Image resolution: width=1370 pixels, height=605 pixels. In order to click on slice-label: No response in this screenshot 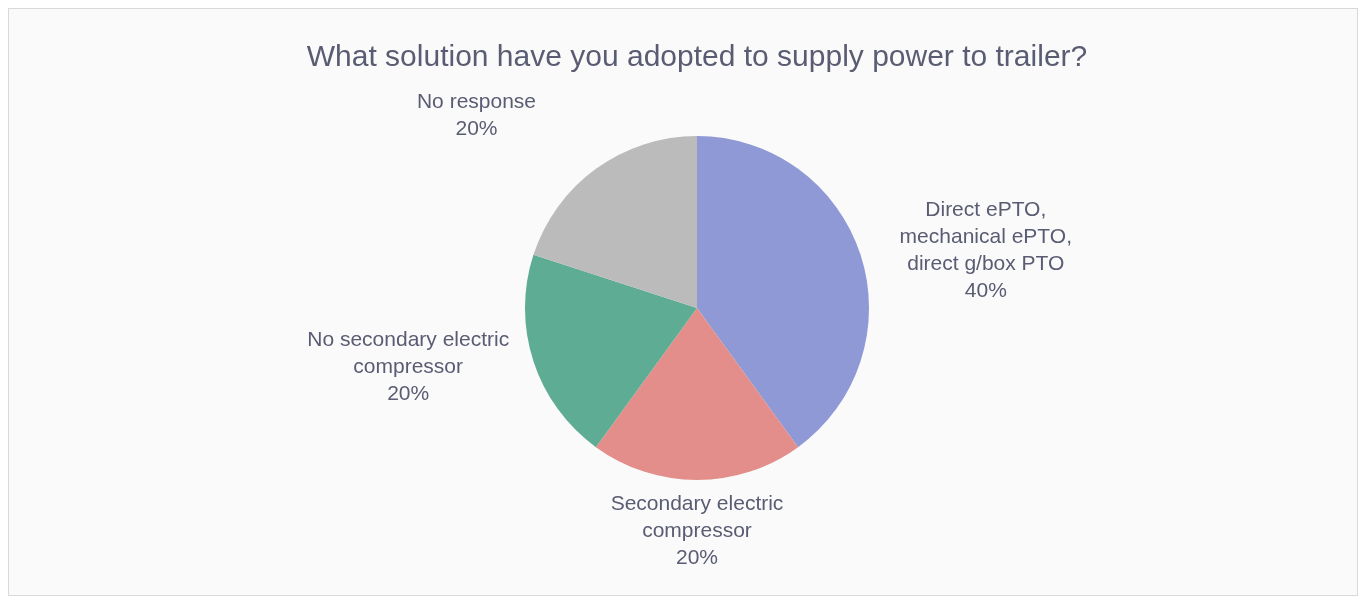, I will do `click(476, 100)`.